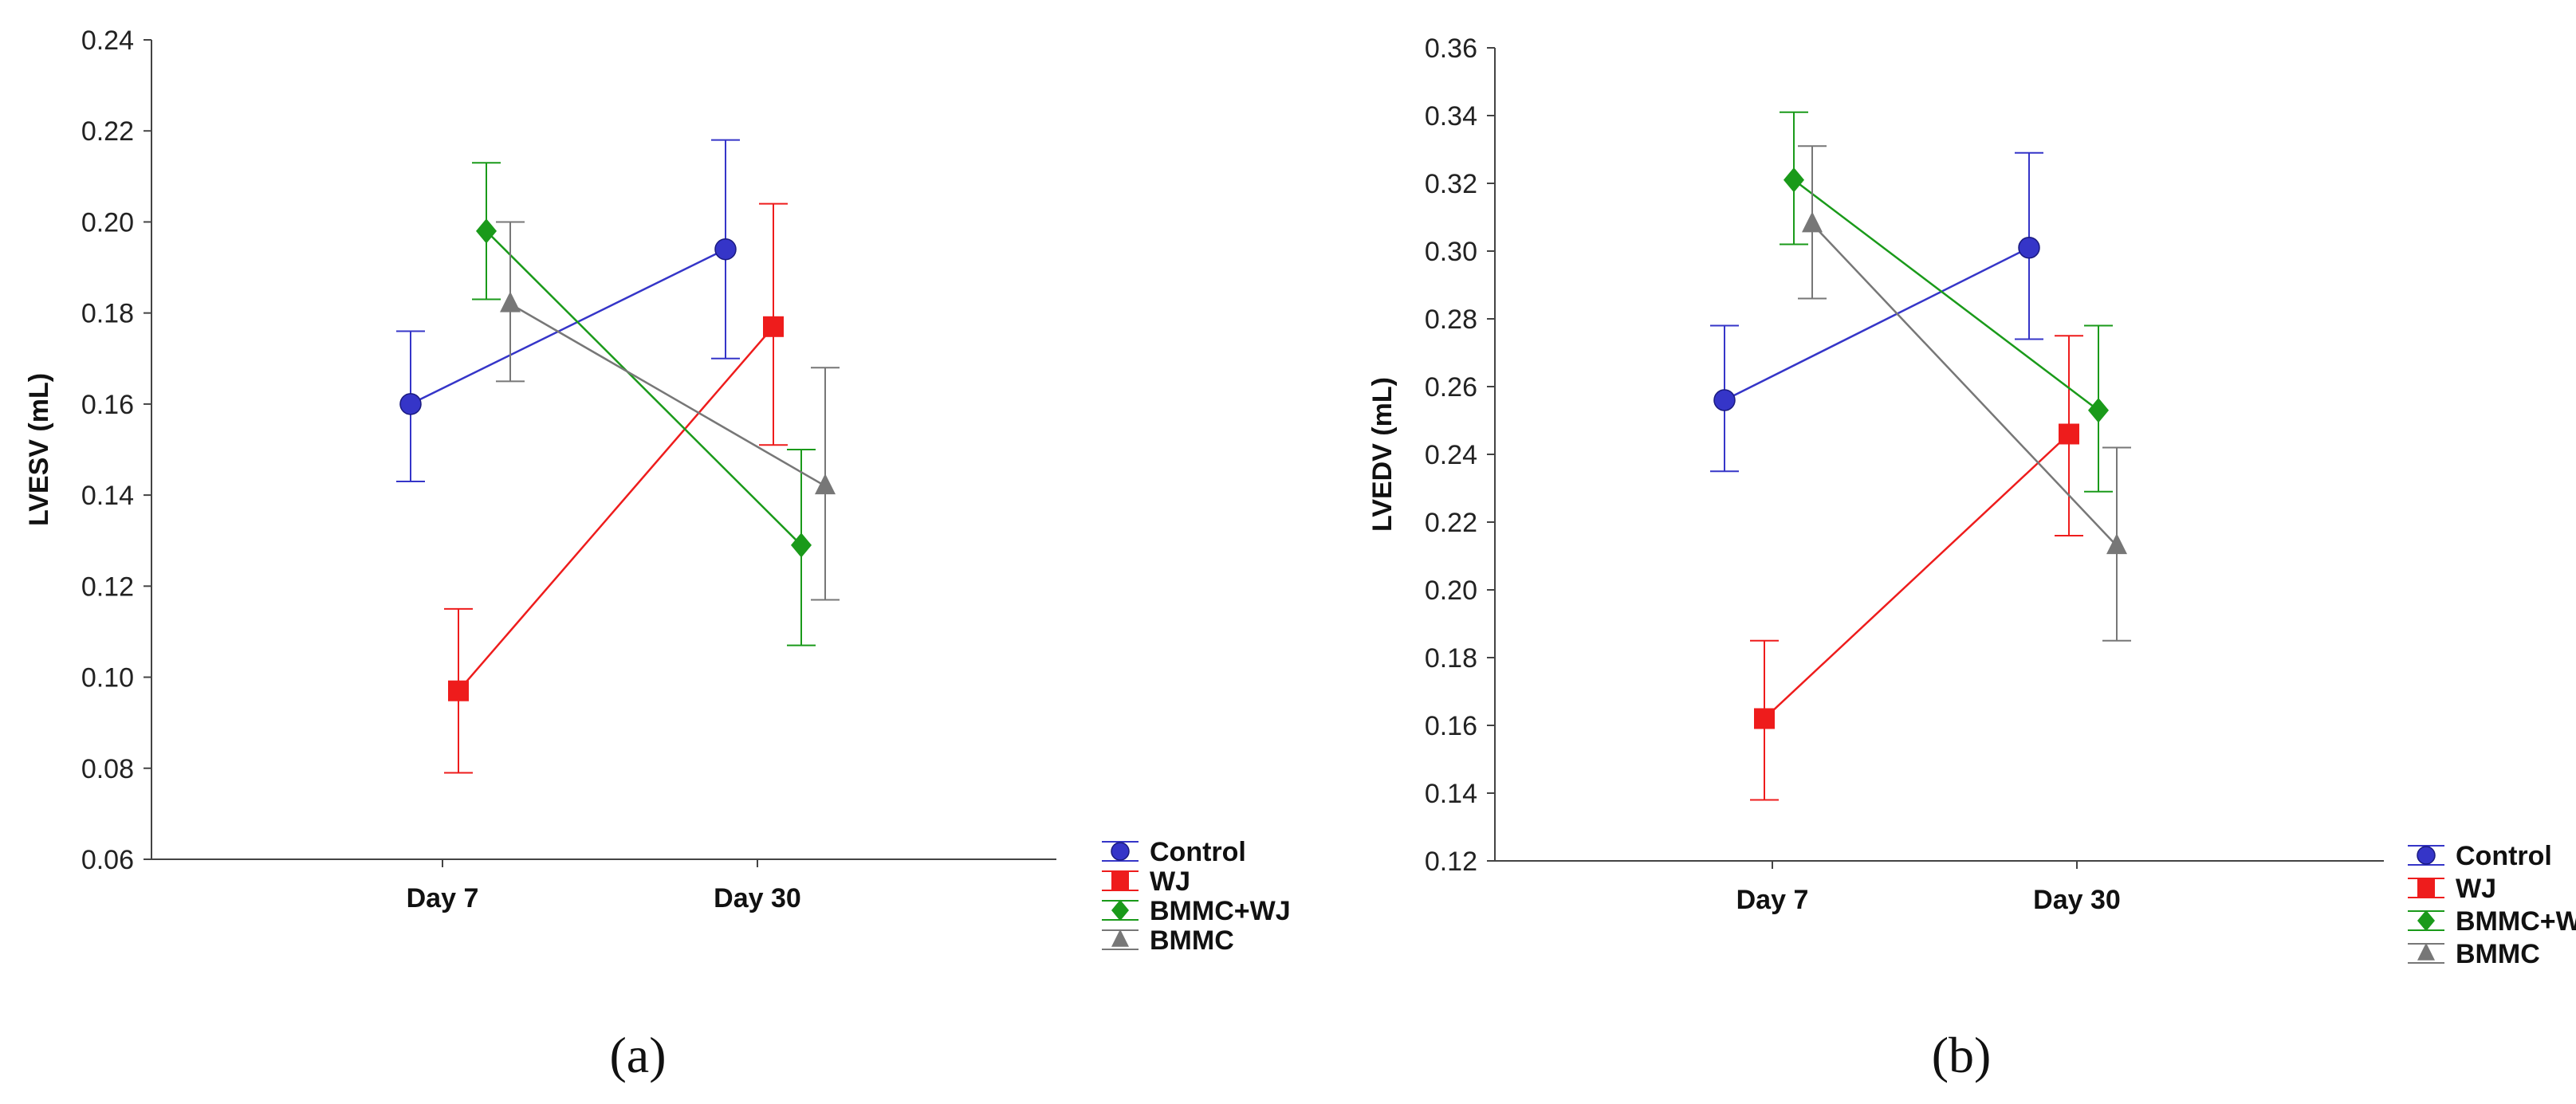 Image resolution: width=2576 pixels, height=1104 pixels. Describe the element at coordinates (1451, 116) in the screenshot. I see `y-tick-label: 0.34` at that location.